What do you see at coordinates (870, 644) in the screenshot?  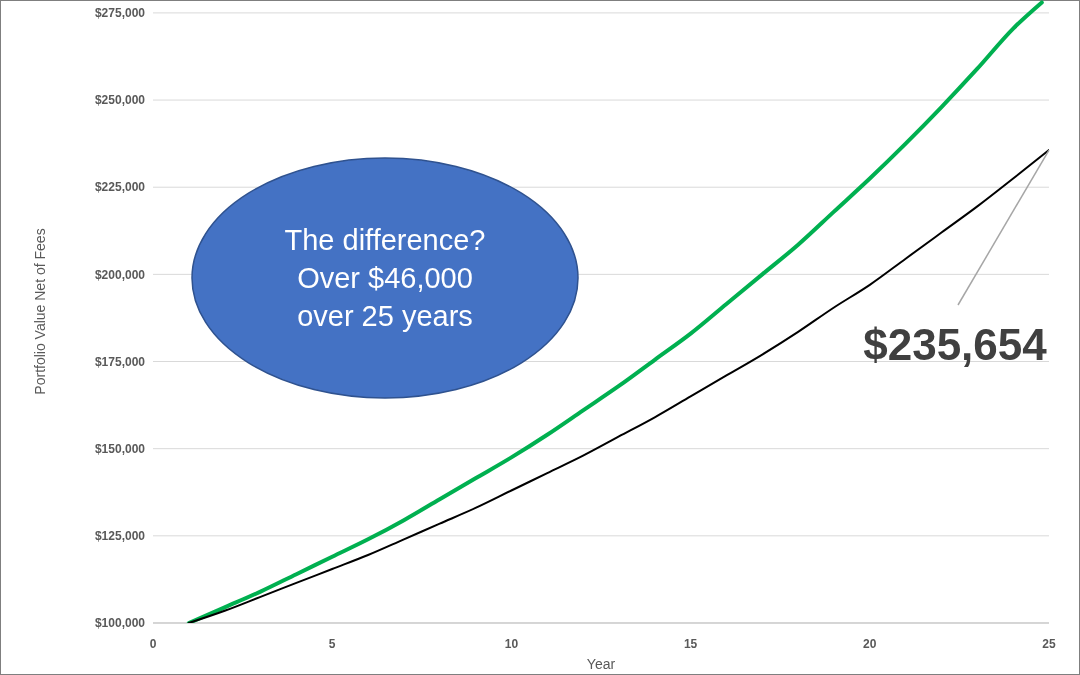 I see `x-tick-label: 20` at bounding box center [870, 644].